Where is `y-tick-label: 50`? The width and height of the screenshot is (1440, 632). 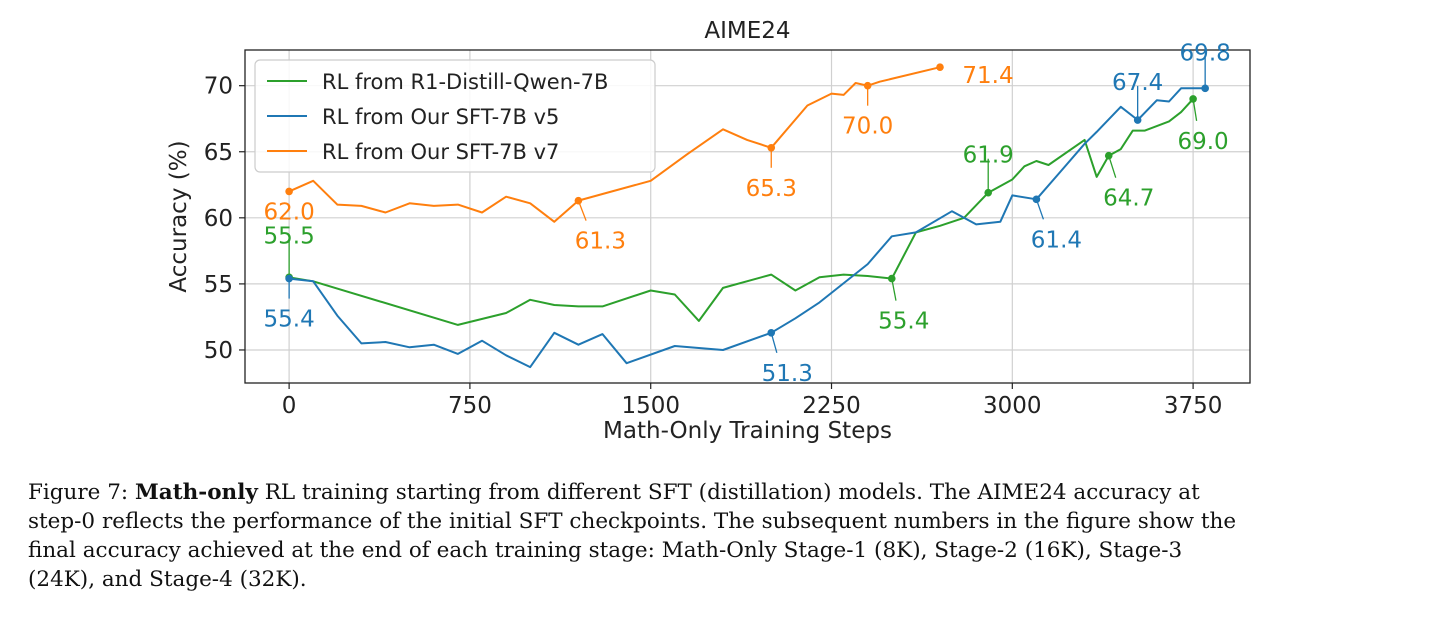 y-tick-label: 50 is located at coordinates (218, 351).